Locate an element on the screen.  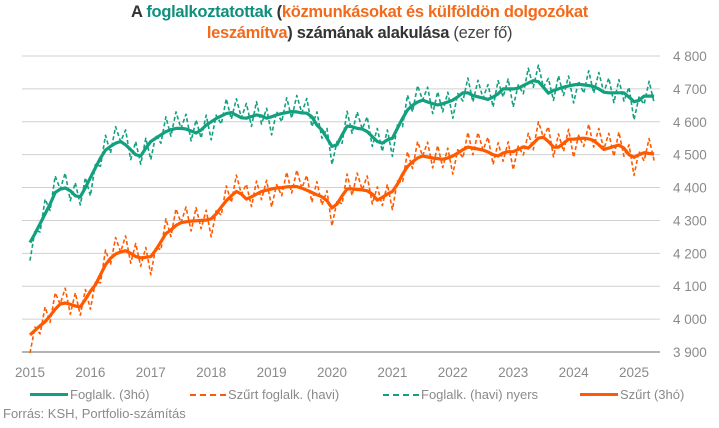
title-text: ) számának alakulása is located at coordinates (368, 33).